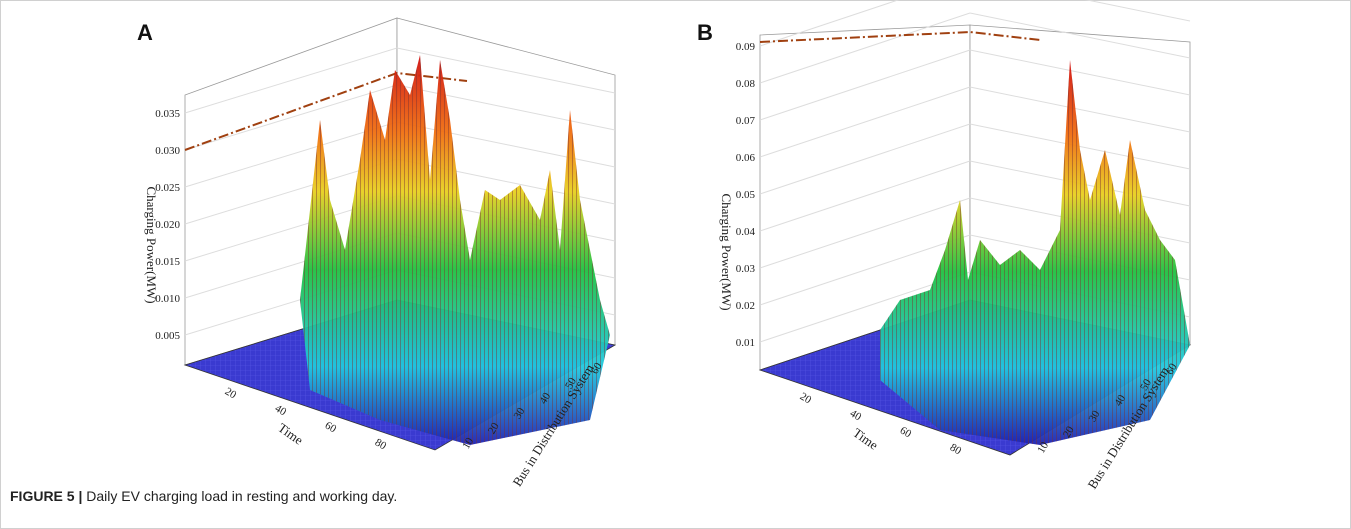  I want to click on z-tick-label: 0.035, so click(167, 114).